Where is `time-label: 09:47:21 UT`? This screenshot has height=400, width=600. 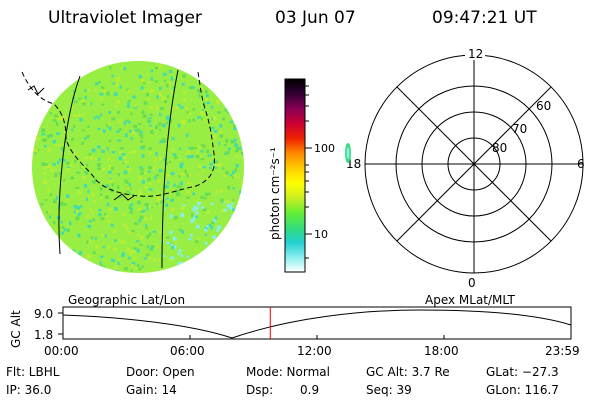 time-label: 09:47:21 UT is located at coordinates (484, 18).